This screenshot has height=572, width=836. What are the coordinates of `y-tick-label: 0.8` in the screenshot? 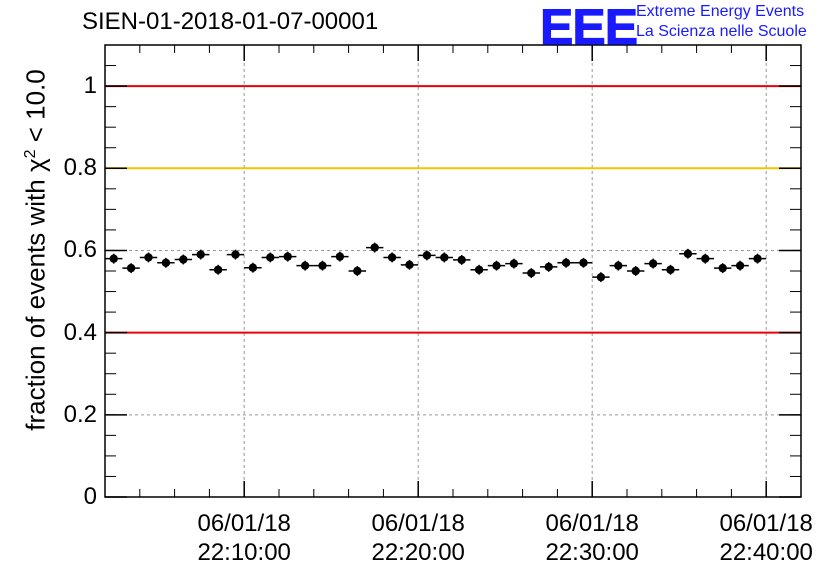 It's located at (80, 168).